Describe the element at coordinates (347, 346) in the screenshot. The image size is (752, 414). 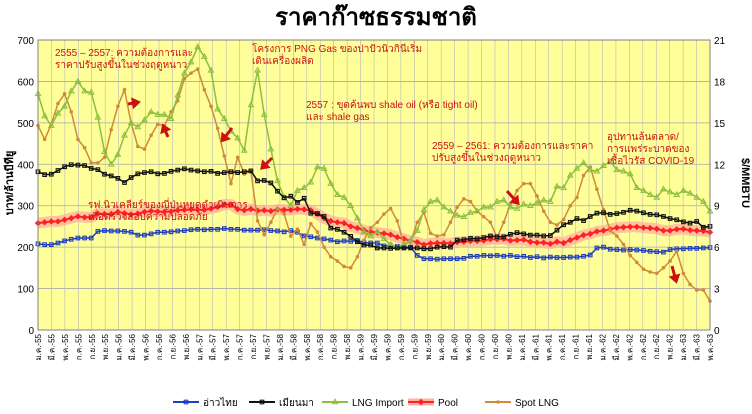
I see `x-tick-label: พ.ย.-58` at that location.